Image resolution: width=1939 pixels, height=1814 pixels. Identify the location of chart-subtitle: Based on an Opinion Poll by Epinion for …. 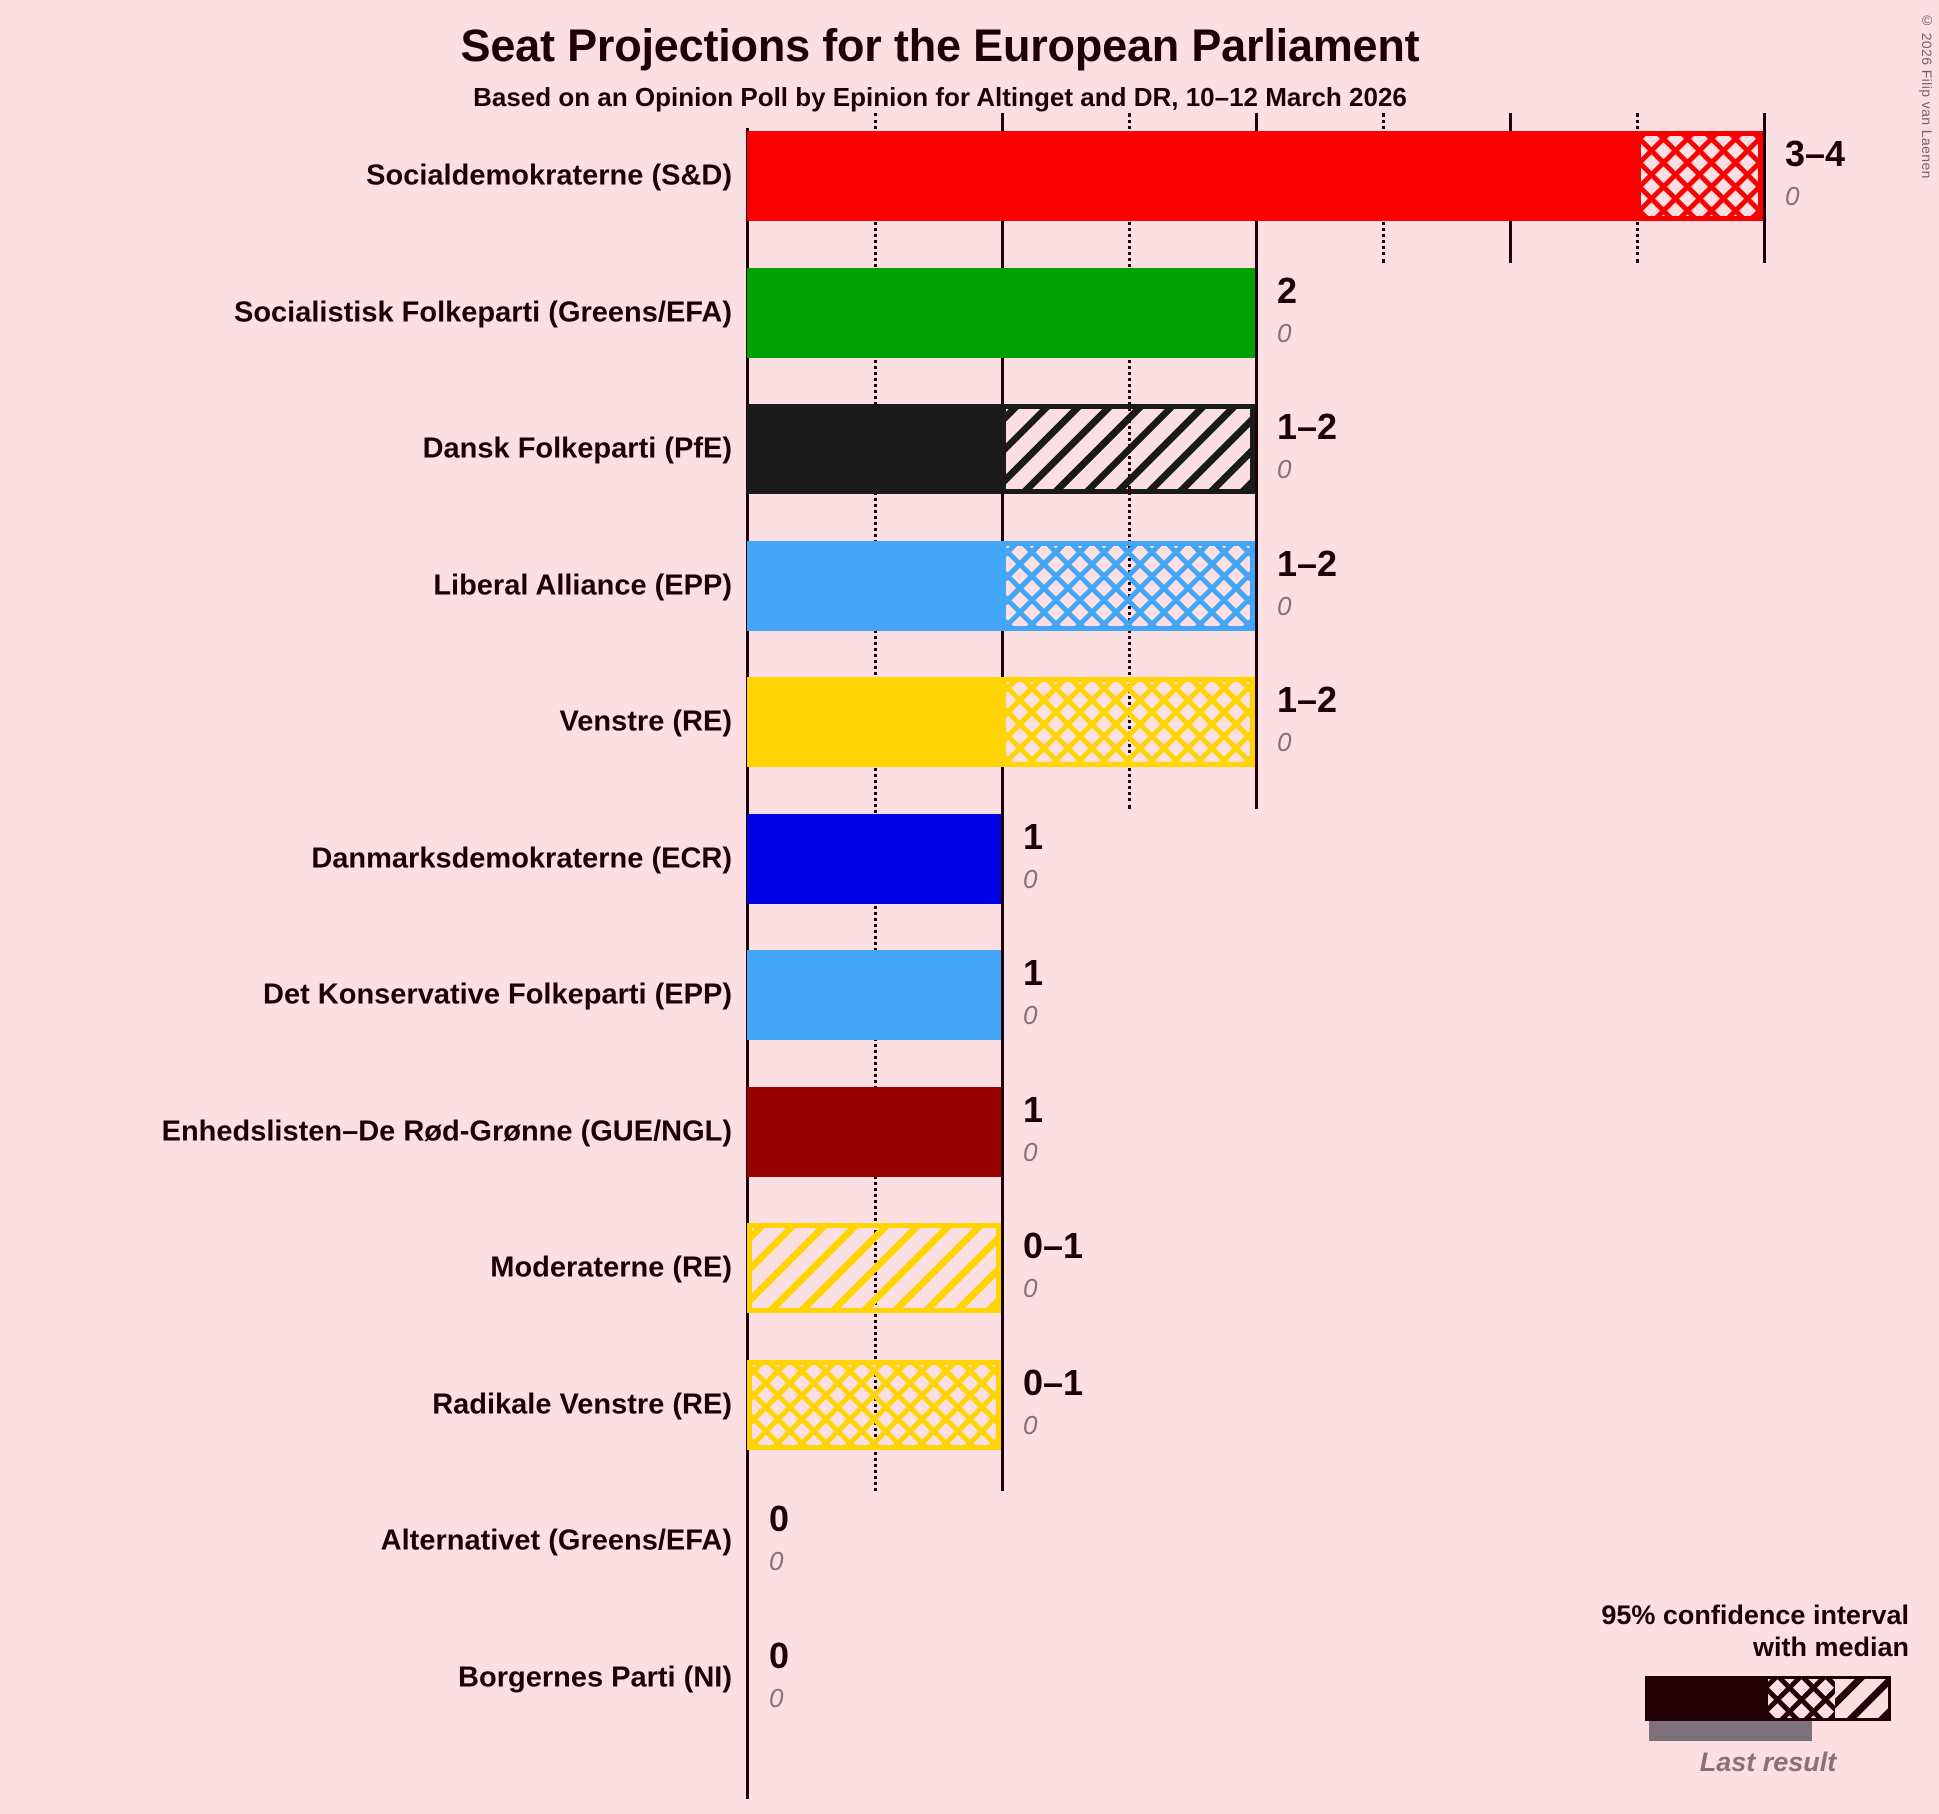
(940, 97).